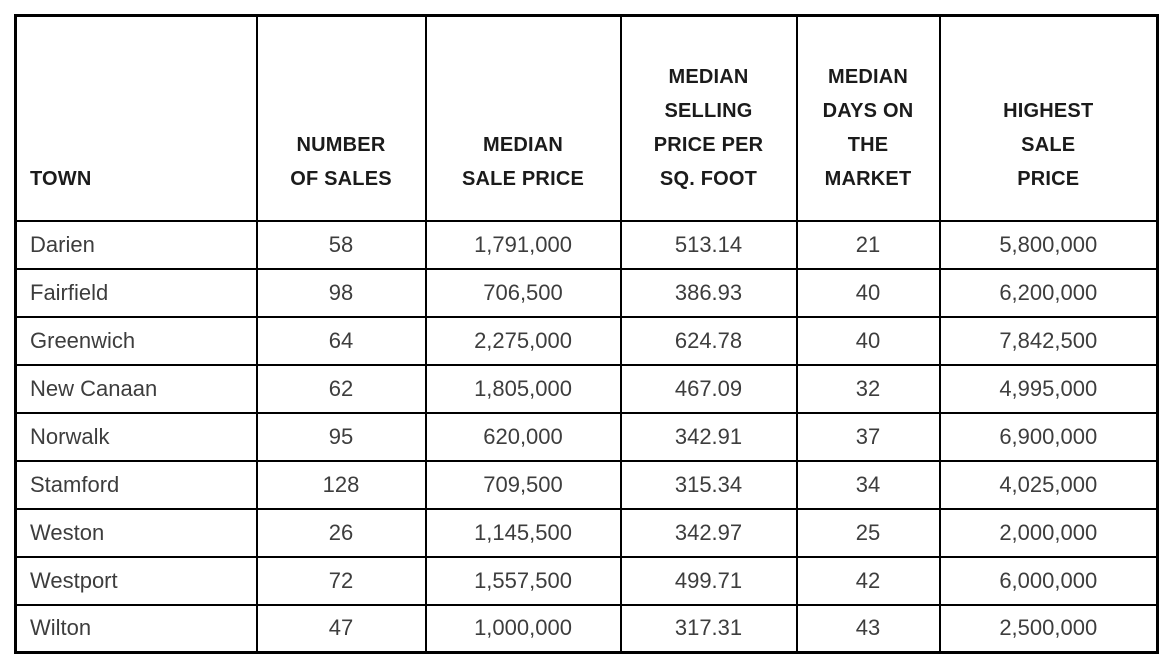 The height and width of the screenshot is (670, 1170). Describe the element at coordinates (708, 628) in the screenshot. I see `cell-price-per-sq-foot: 317.31` at that location.